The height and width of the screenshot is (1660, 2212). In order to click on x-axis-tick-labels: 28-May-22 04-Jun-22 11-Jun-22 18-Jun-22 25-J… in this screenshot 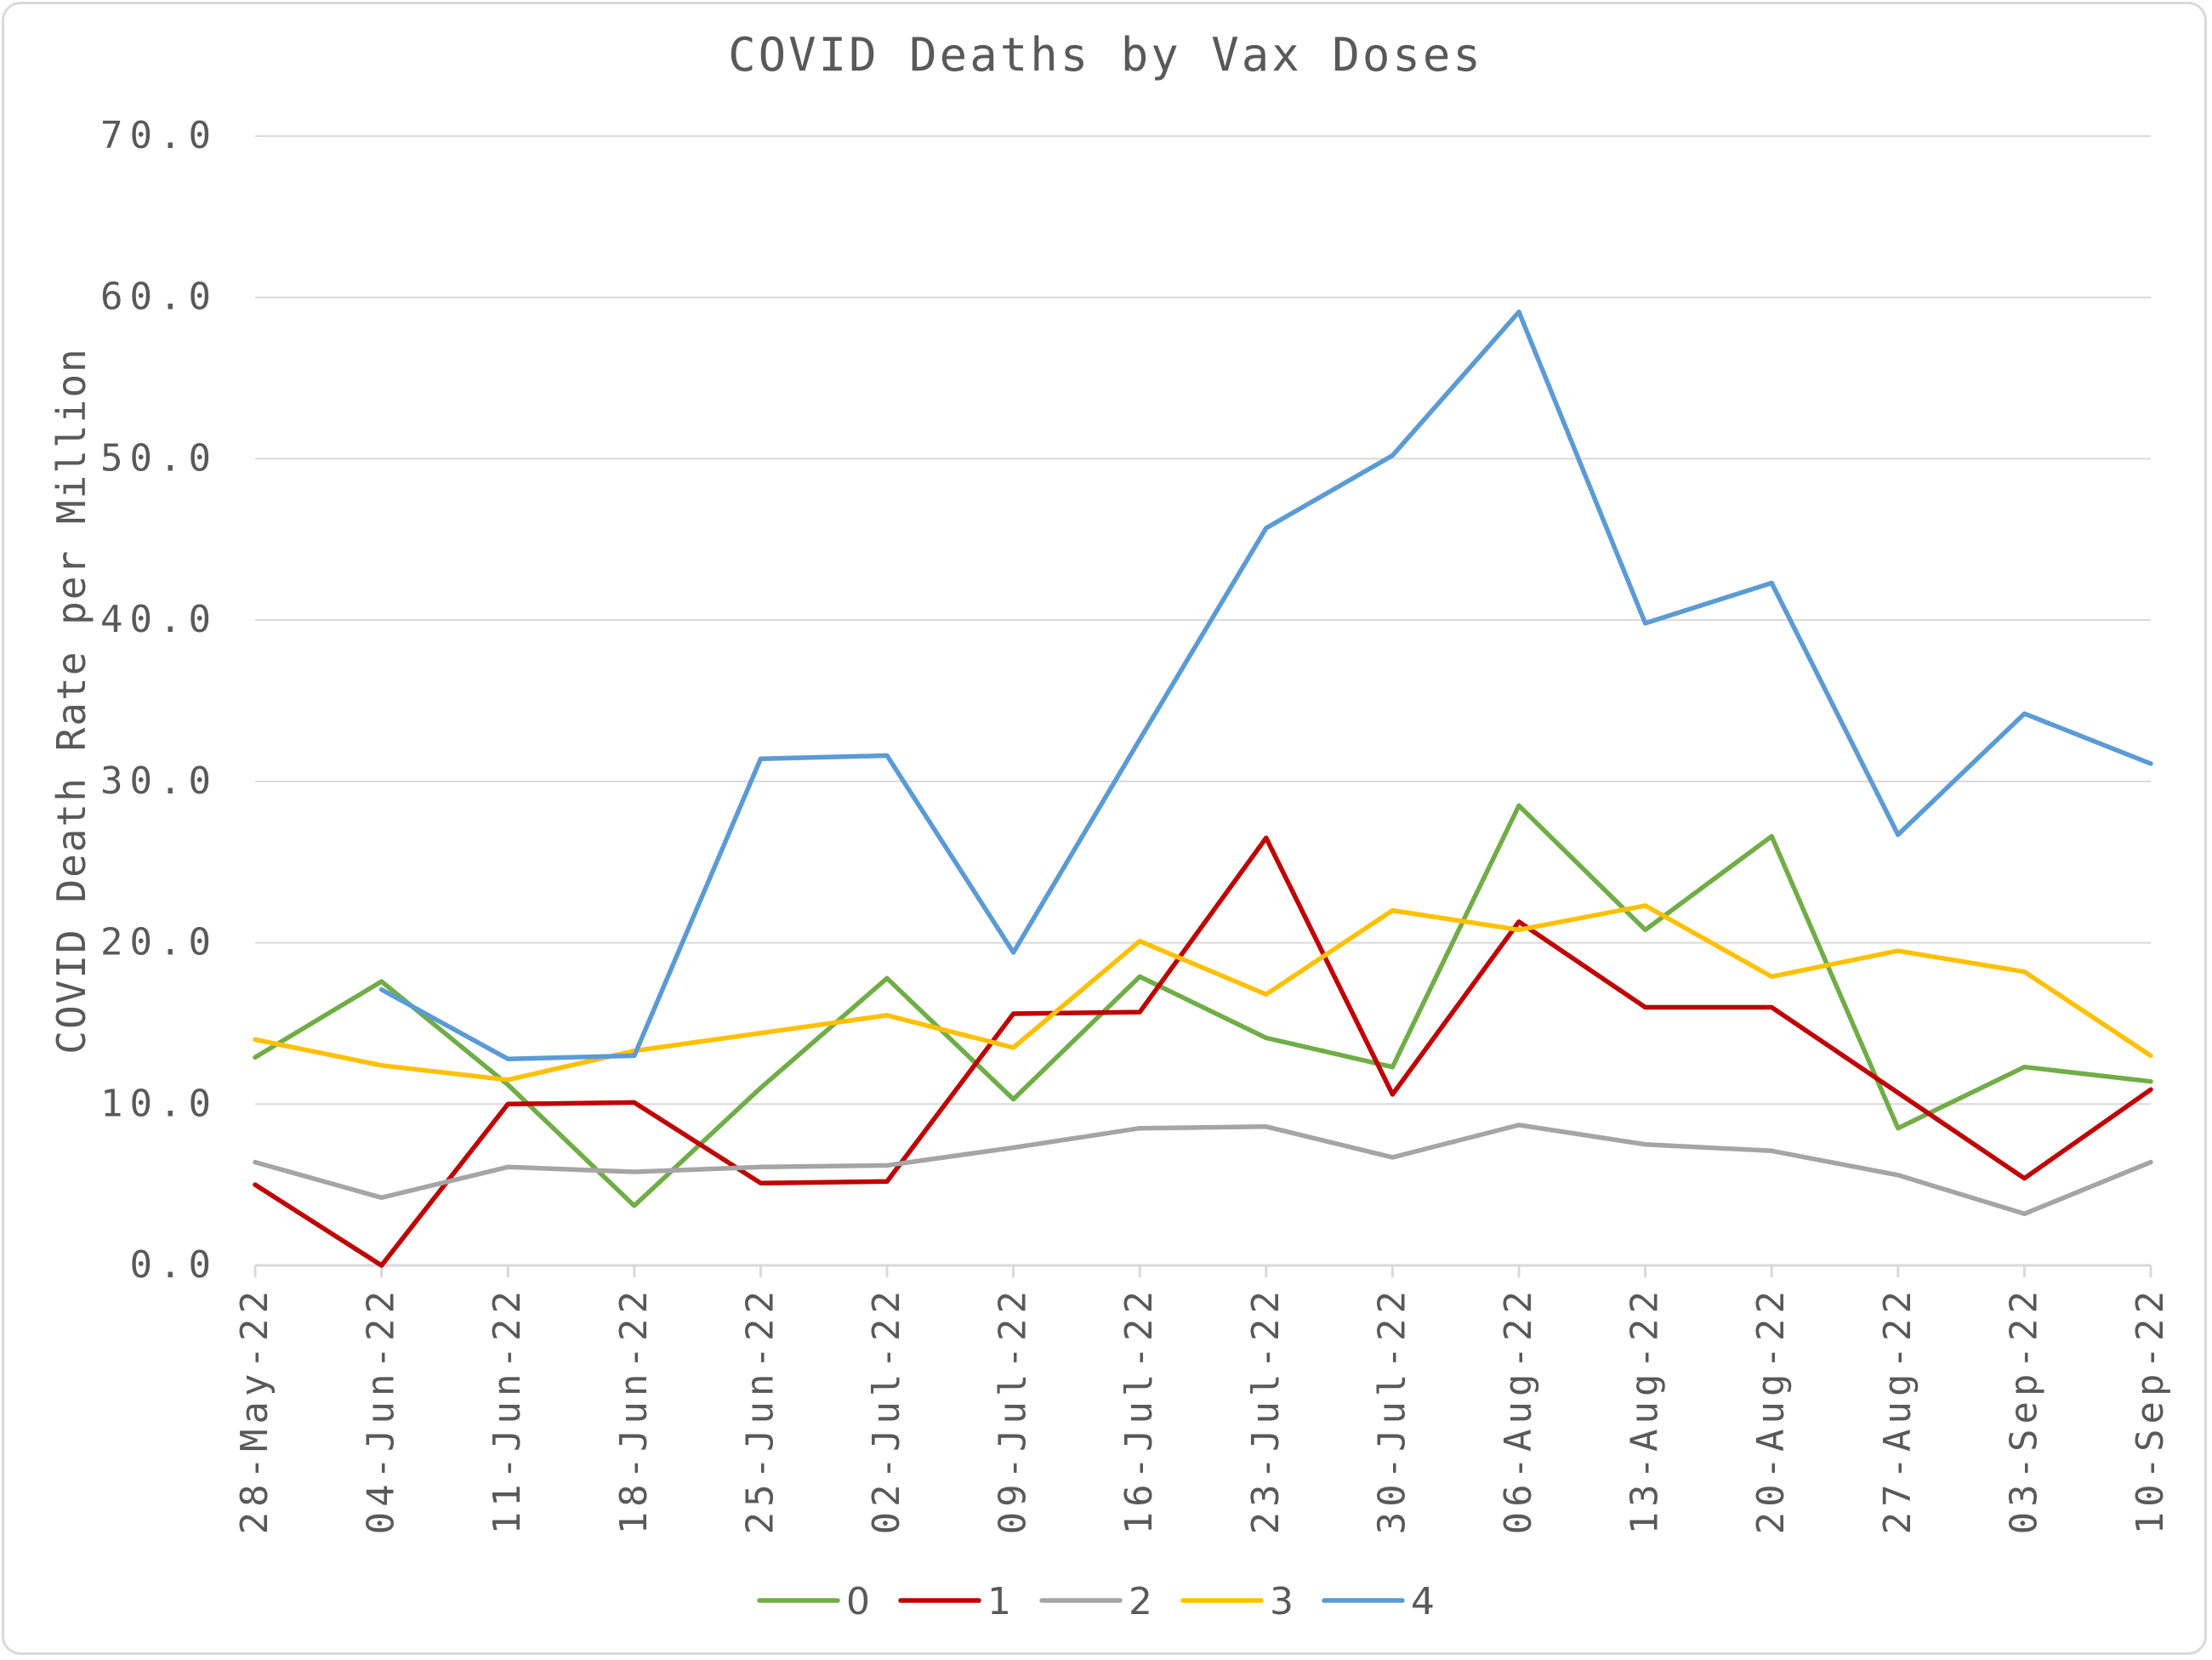, I will do `click(1202, 1410)`.